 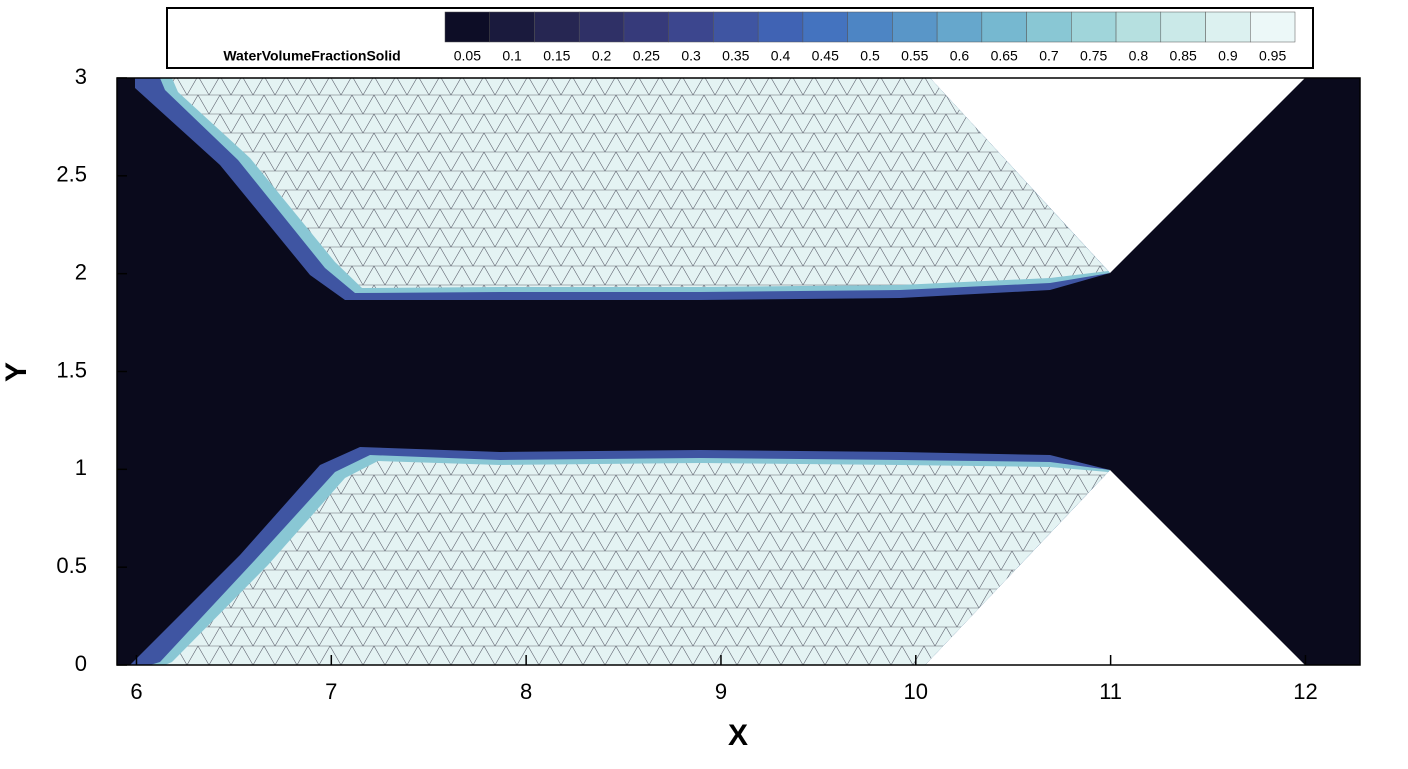 I want to click on y-tick-label: 0.5, so click(x=71, y=565).